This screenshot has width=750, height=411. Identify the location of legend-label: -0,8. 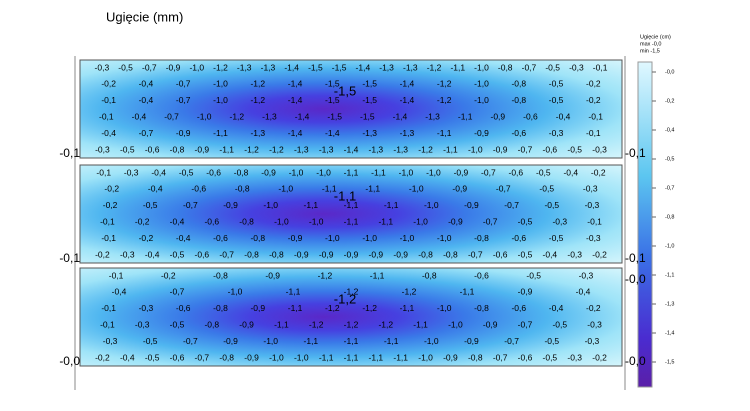
(669, 217).